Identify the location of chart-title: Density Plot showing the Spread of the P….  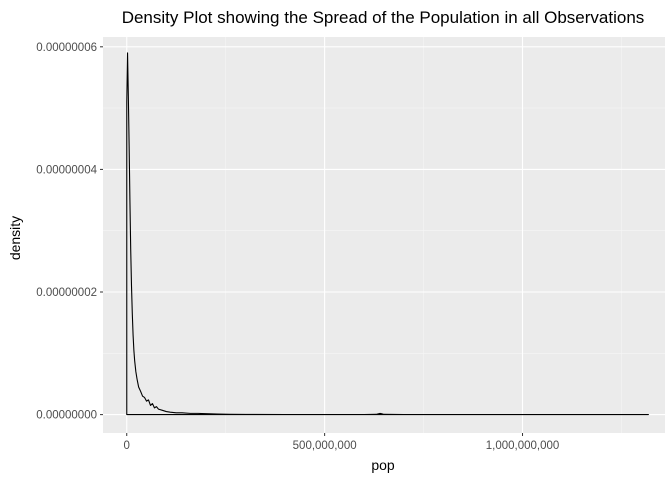
(383, 17).